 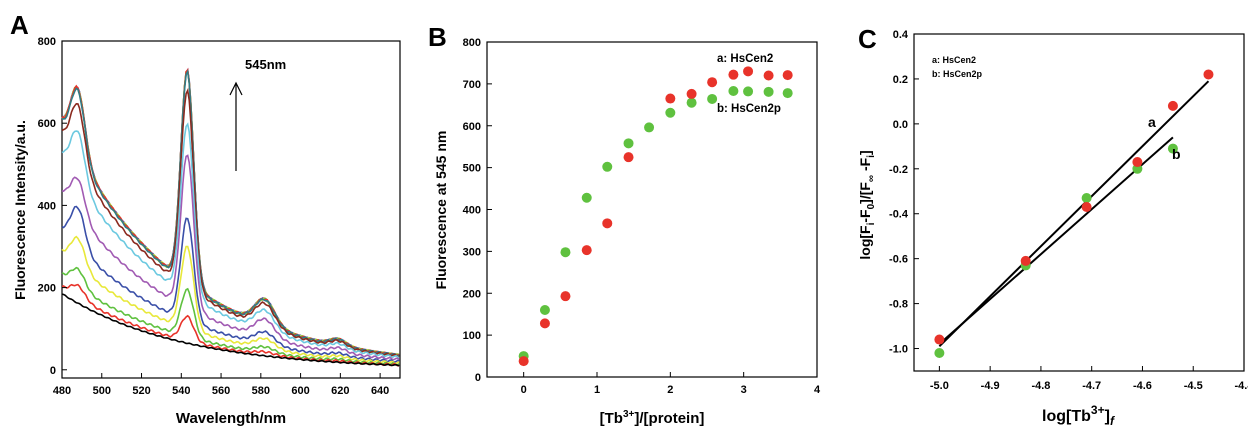 I want to click on panel-a-y-tick-label: 800, so click(x=47, y=42).